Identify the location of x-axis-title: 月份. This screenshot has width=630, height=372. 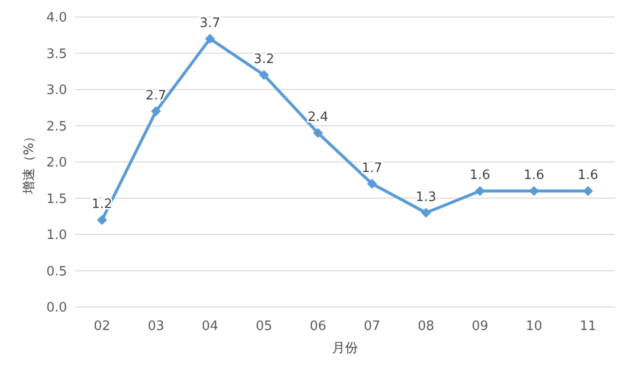
(345, 348).